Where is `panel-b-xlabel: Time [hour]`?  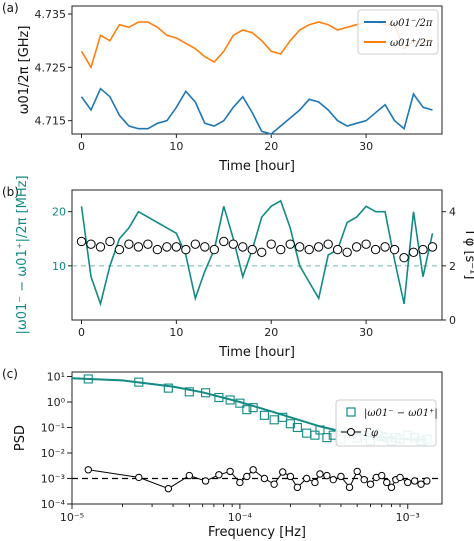 panel-b-xlabel: Time [hour] is located at coordinates (256, 352).